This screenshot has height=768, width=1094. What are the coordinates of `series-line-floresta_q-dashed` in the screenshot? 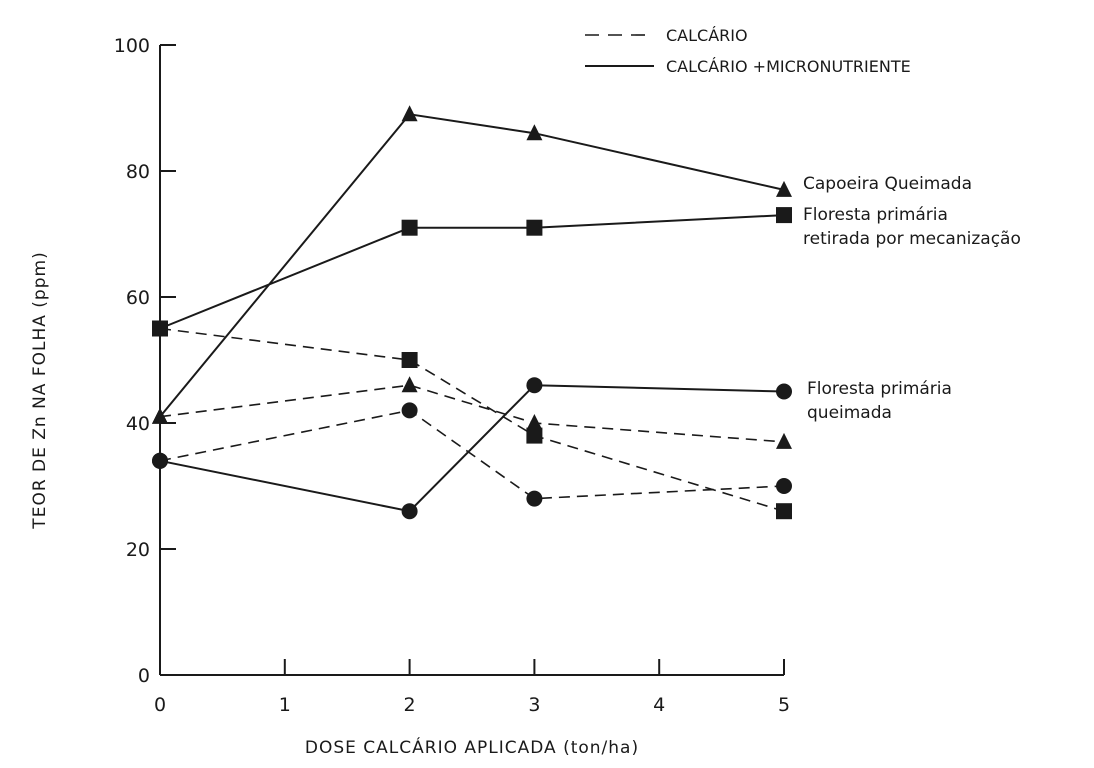 It's located at (472, 454).